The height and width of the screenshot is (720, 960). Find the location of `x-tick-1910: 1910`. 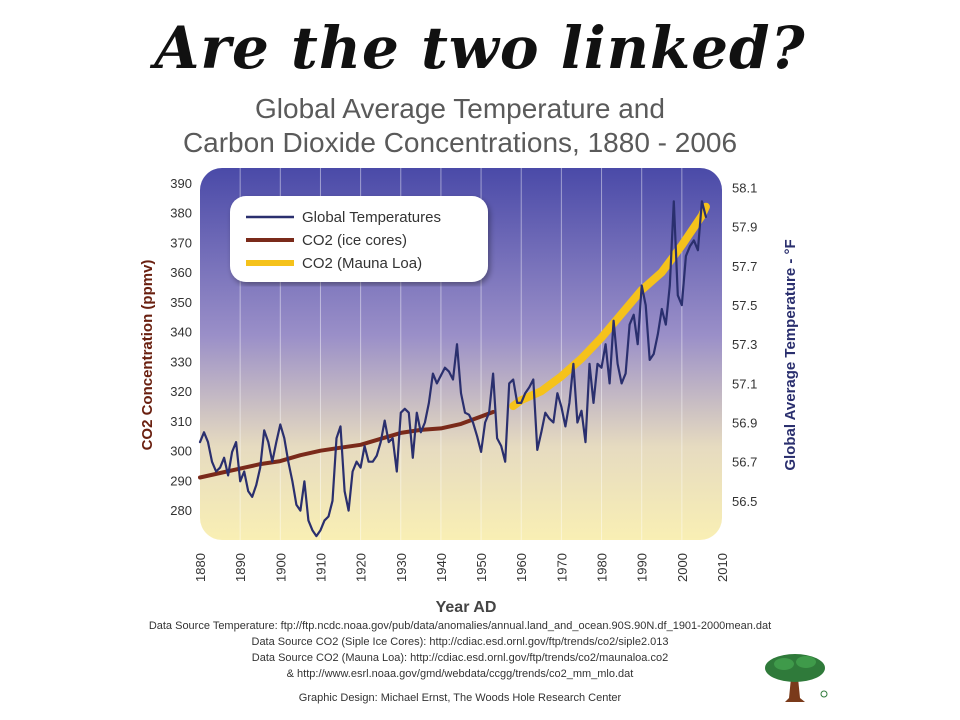

x-tick-1910: 1910 is located at coordinates (320, 567).